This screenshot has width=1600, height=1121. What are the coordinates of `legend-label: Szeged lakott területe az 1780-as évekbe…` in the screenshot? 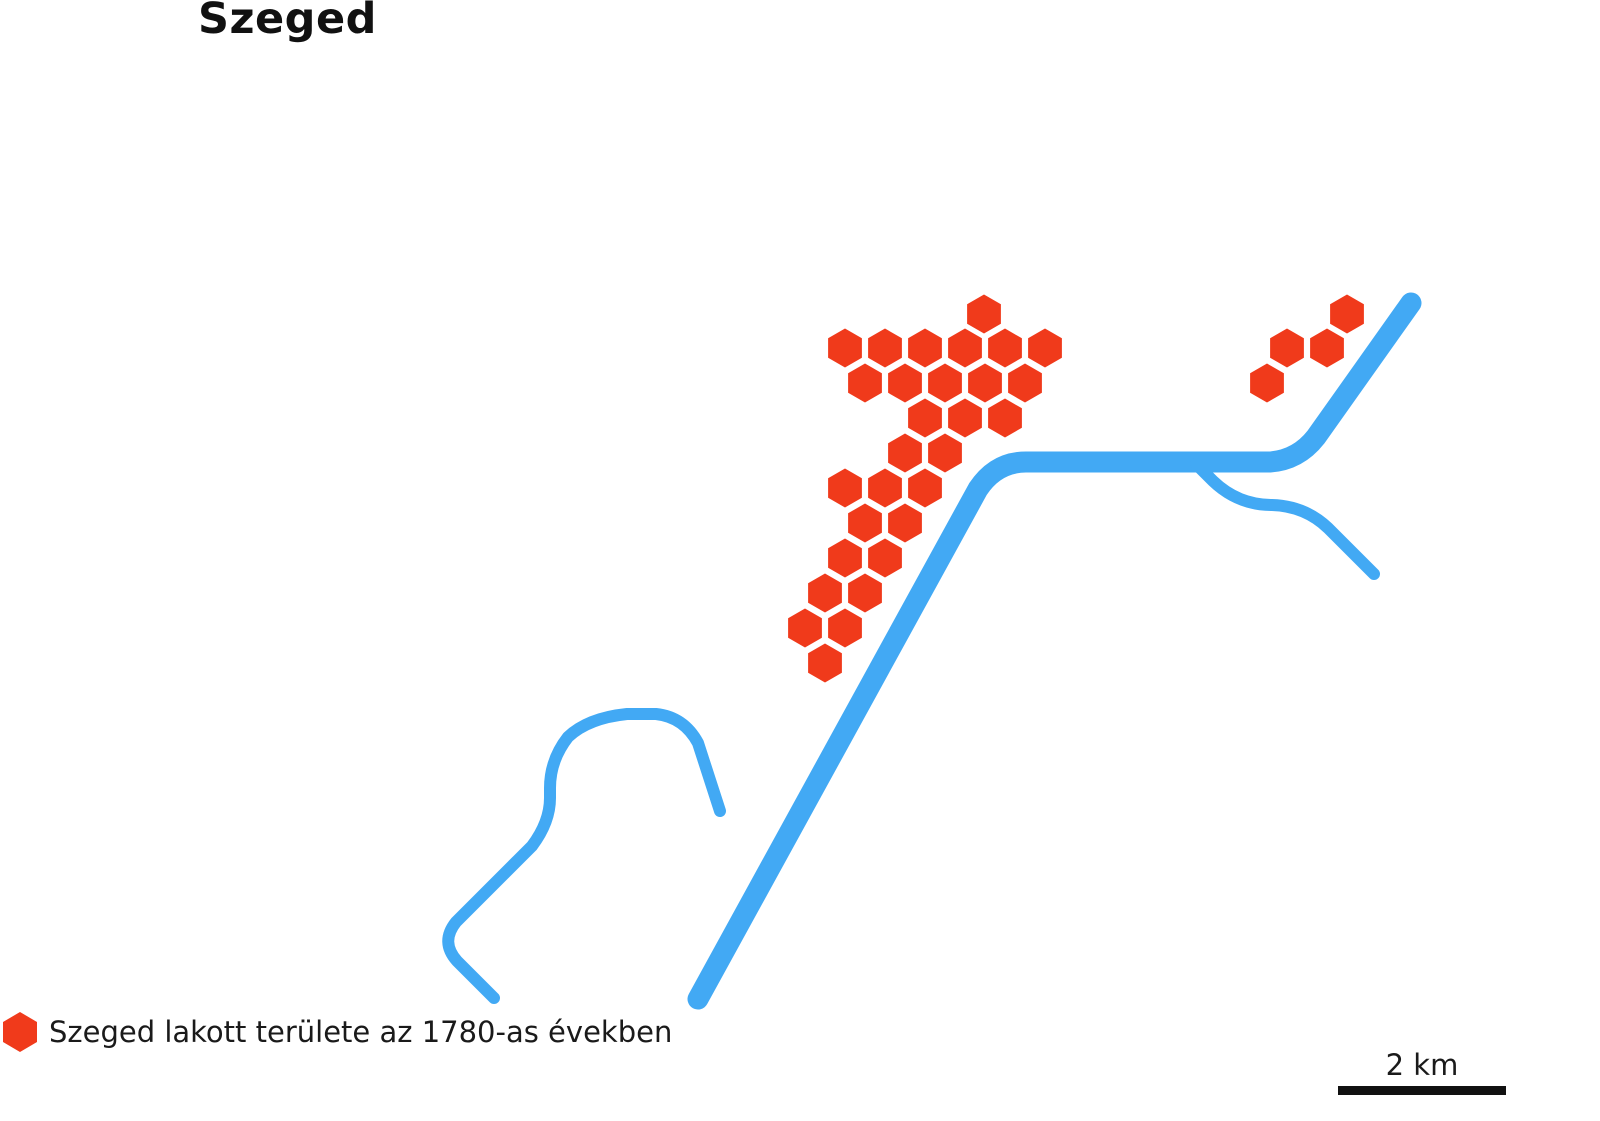 It's located at (361, 1032).